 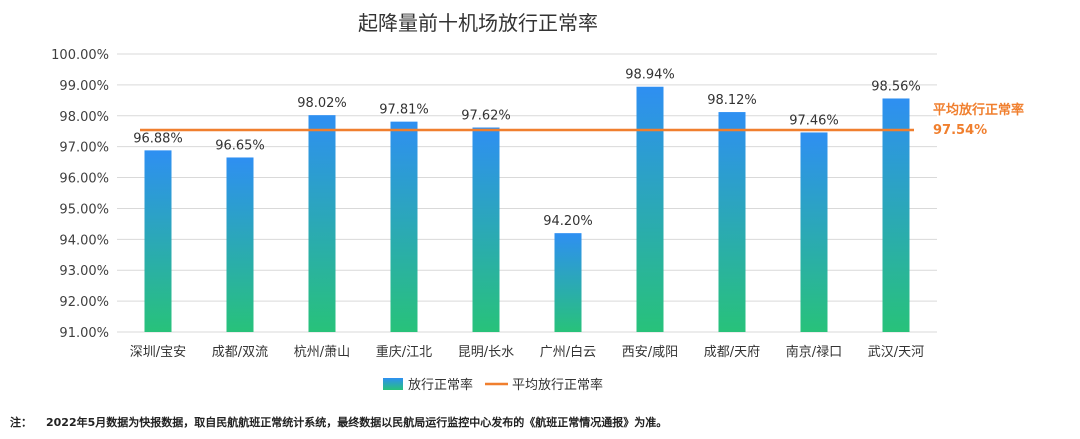 What do you see at coordinates (84, 302) in the screenshot?
I see `y-tick-label: 92.00%` at bounding box center [84, 302].